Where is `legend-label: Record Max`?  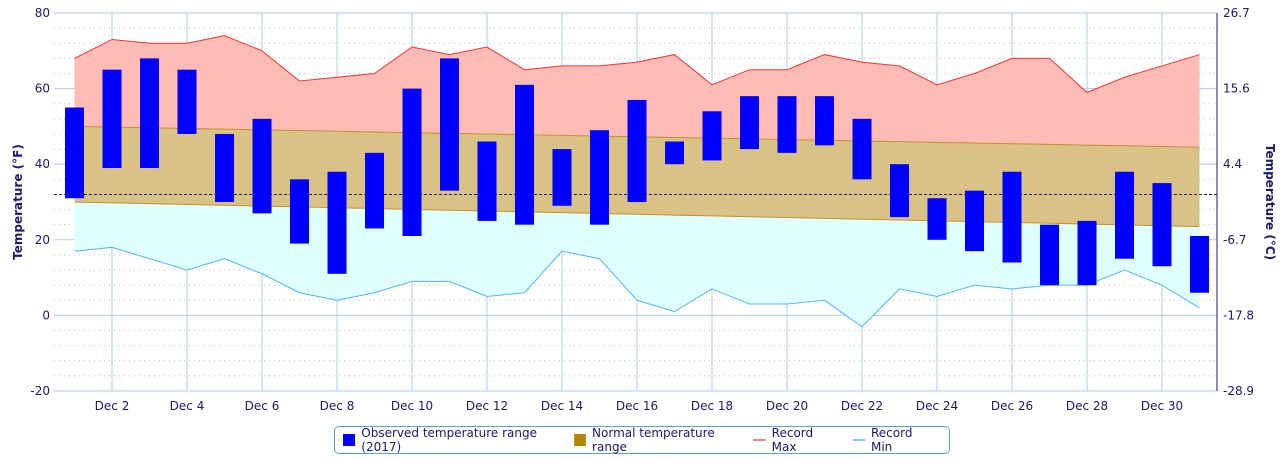 legend-label: Record Max is located at coordinates (792, 440).